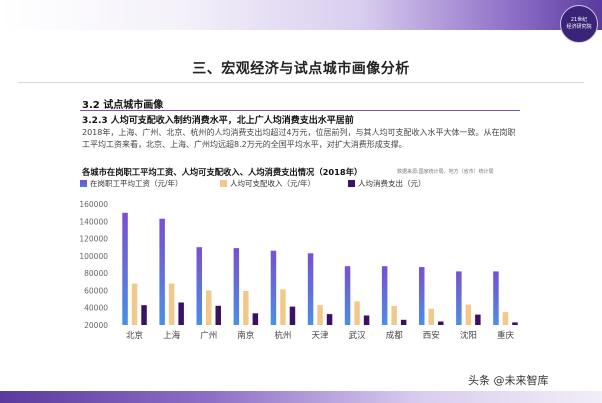 The image size is (602, 403). What do you see at coordinates (282, 335) in the screenshot?
I see `x-category-label: 杭州` at bounding box center [282, 335].